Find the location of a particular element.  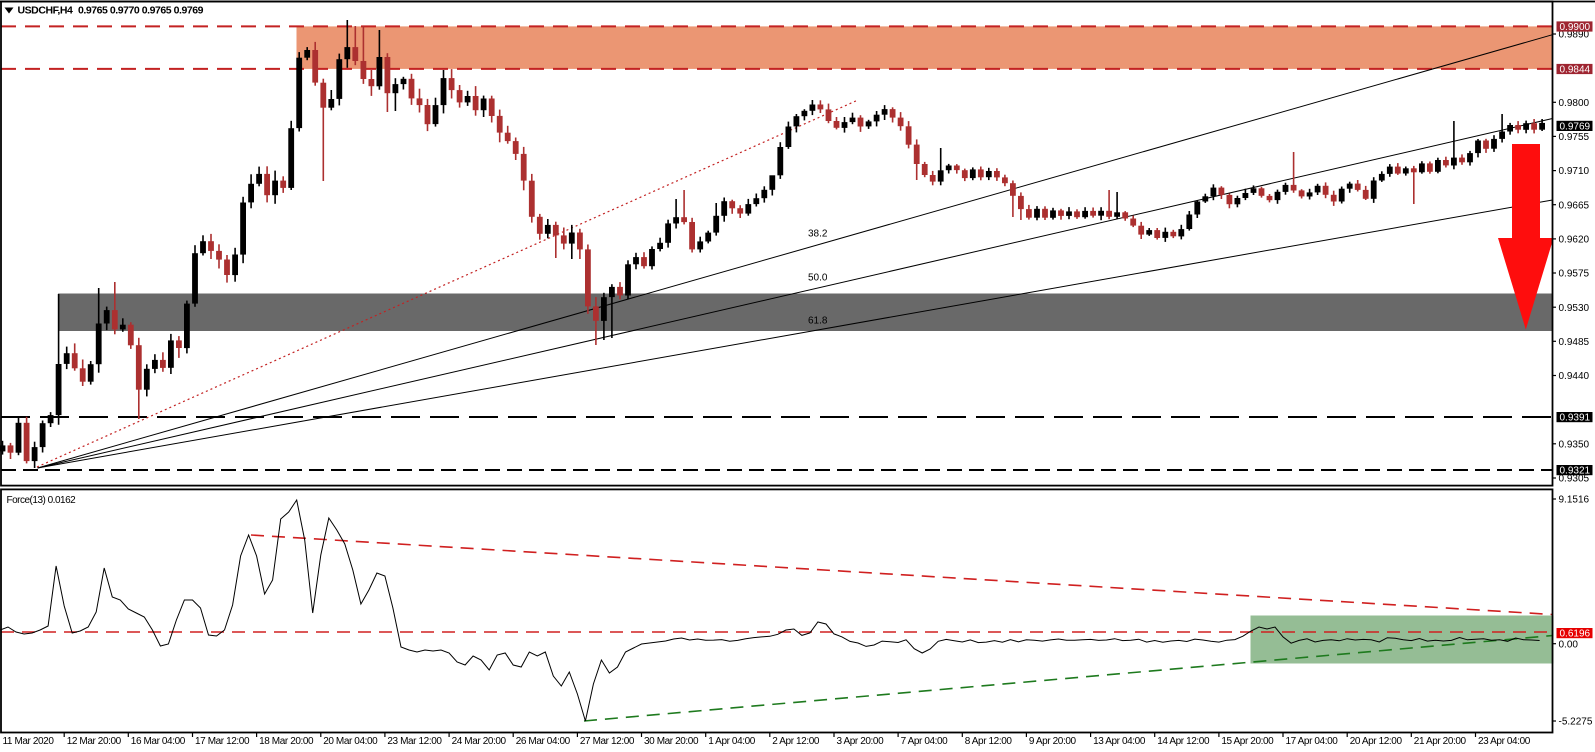

svg-text: 38.2 is located at coordinates (818, 234).